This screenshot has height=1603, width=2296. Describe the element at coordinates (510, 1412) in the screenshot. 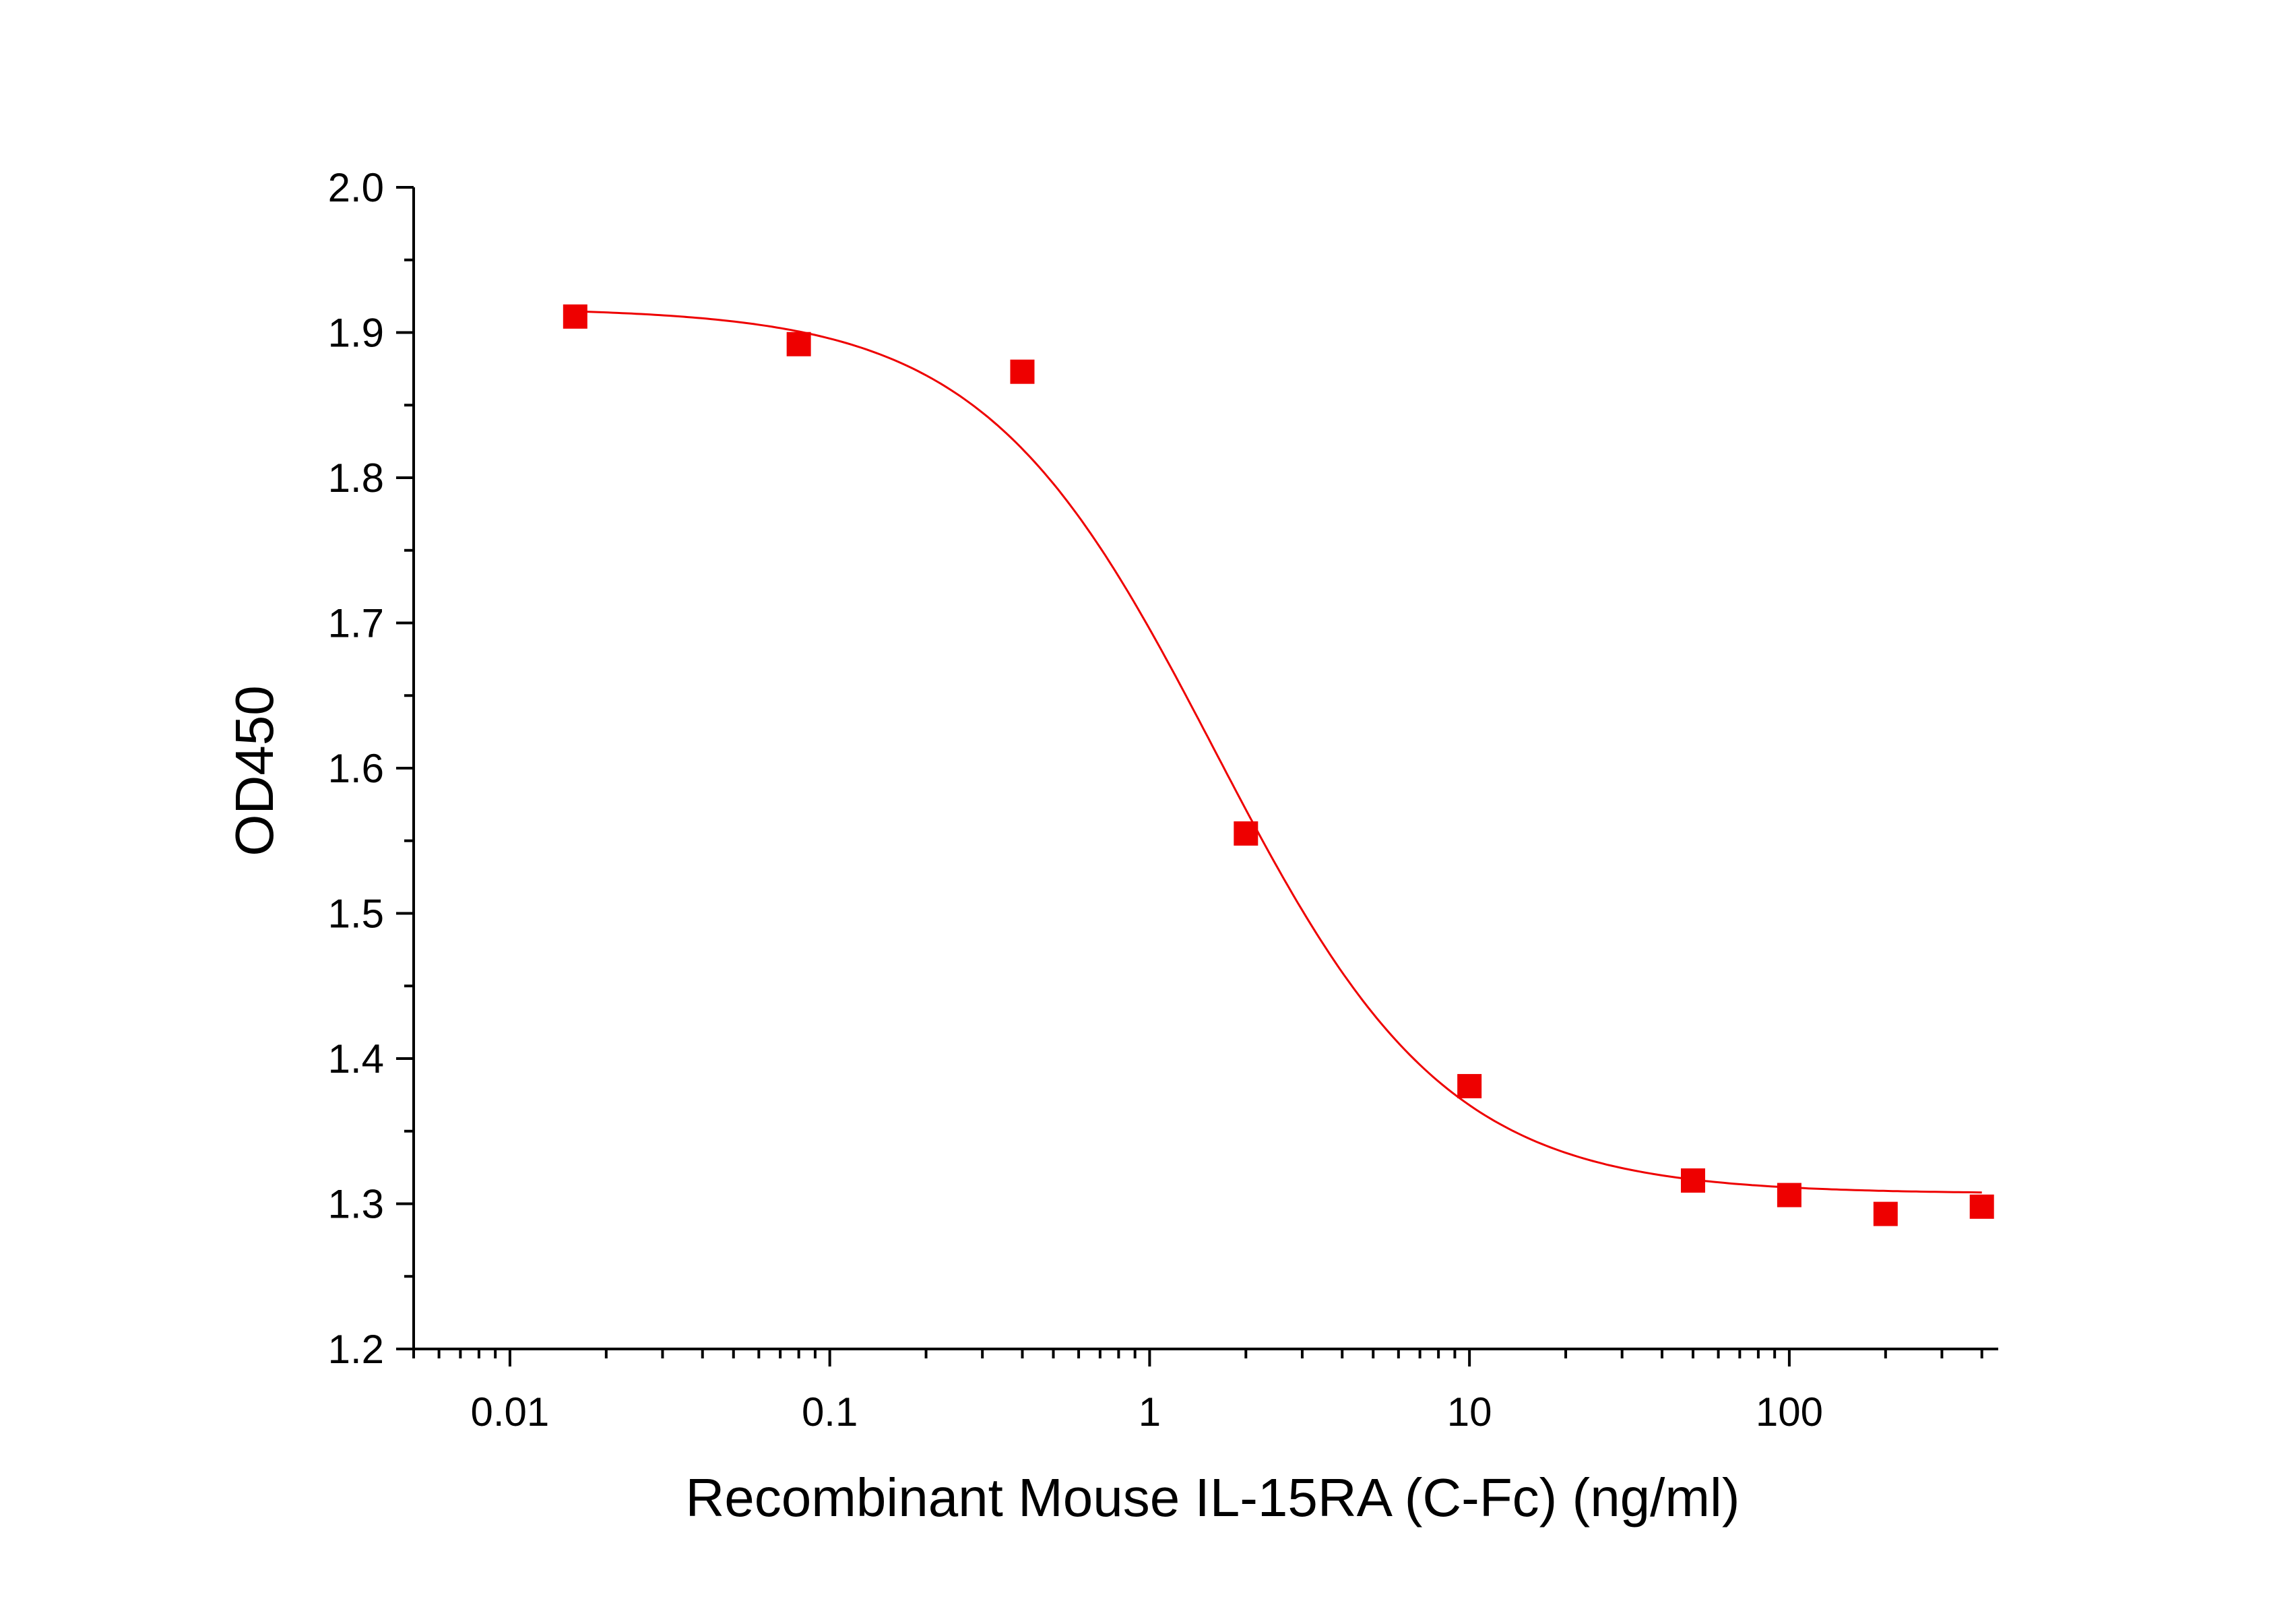

I see `x-tick-label: 0.01` at that location.